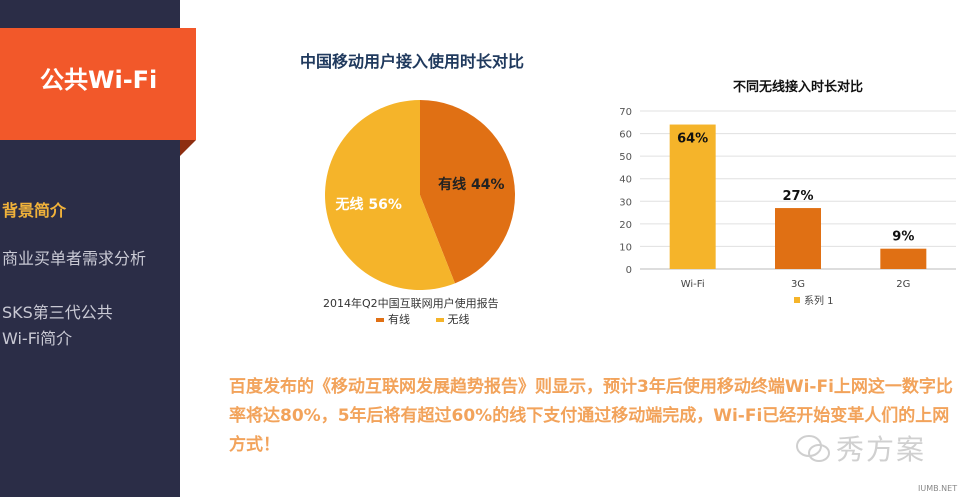 The width and height of the screenshot is (966, 497). I want to click on bar-data-label-1: 27%, so click(797, 196).